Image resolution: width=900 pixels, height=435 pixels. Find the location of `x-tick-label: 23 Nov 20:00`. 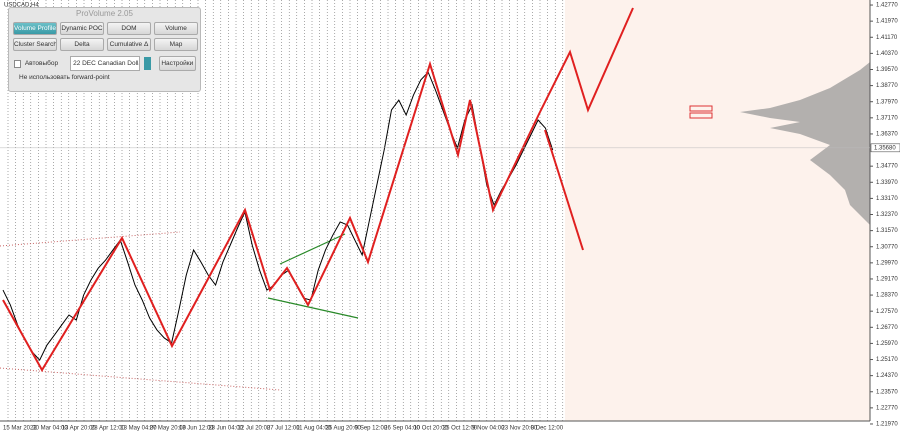

x-tick-label: 23 Nov 20:00 is located at coordinates (519, 429).